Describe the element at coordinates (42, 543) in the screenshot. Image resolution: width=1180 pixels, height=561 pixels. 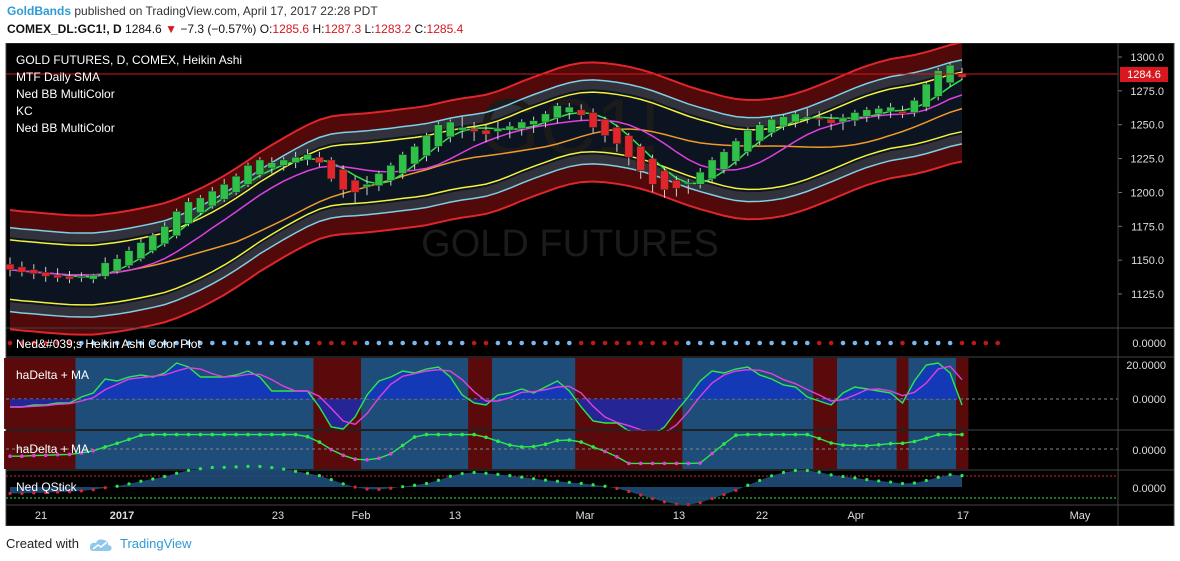
I see `created-with-text: Created with` at that location.